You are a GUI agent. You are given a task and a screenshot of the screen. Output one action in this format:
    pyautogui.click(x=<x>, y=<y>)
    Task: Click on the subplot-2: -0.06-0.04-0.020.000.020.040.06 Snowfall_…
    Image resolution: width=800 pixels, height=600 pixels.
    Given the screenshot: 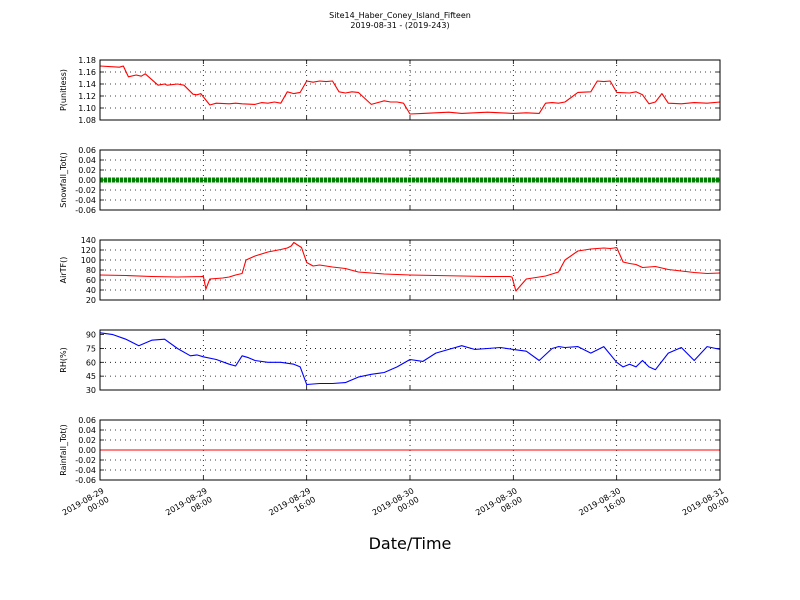 What is the action you would take?
    pyautogui.click(x=390, y=180)
    